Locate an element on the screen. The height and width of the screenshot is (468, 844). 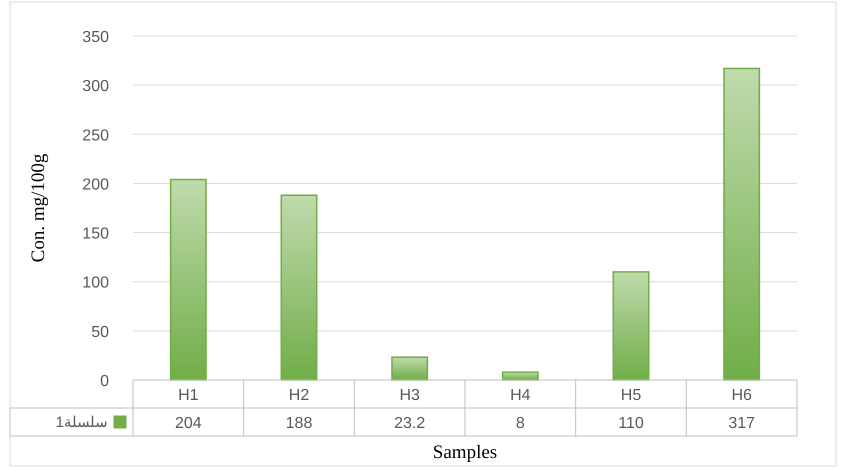
x-axis-title: Samples is located at coordinates (465, 452).